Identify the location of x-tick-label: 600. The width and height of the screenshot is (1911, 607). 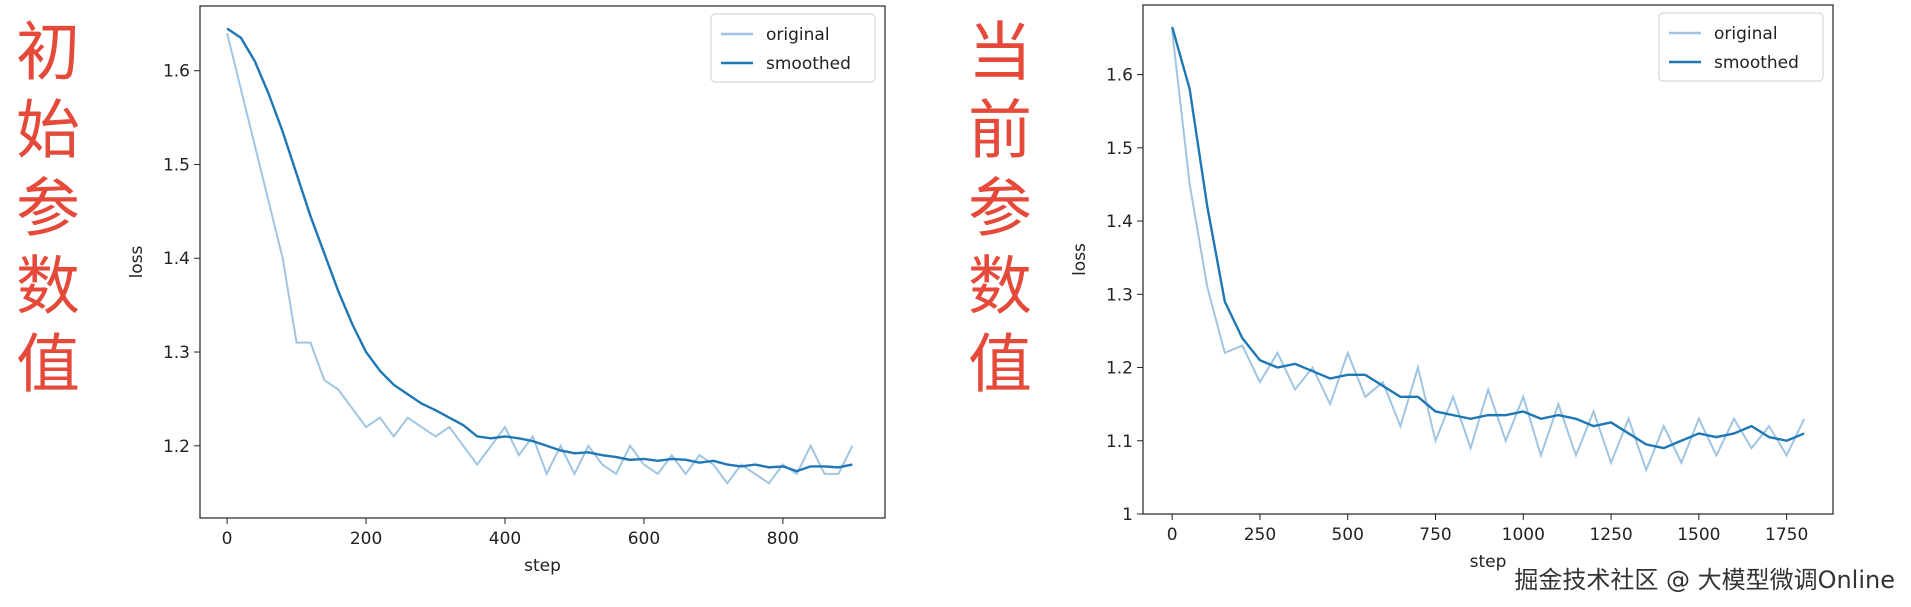
(644, 539).